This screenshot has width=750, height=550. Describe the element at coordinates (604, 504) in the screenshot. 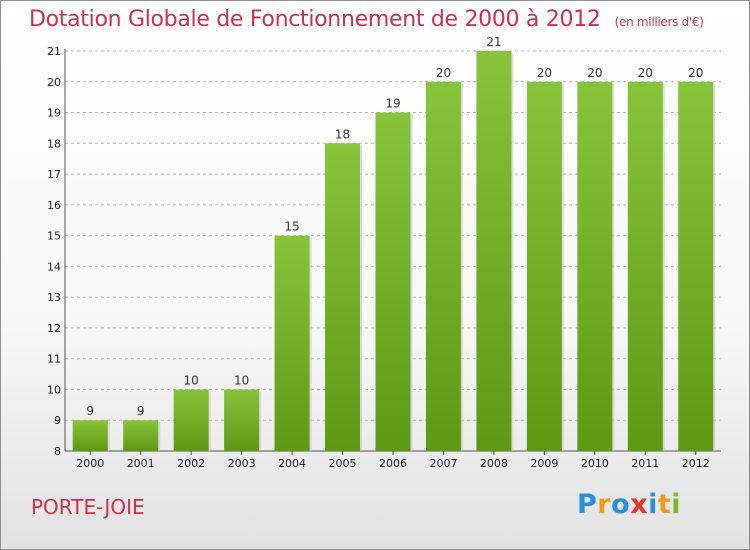

I see `logo-letter: r` at that location.